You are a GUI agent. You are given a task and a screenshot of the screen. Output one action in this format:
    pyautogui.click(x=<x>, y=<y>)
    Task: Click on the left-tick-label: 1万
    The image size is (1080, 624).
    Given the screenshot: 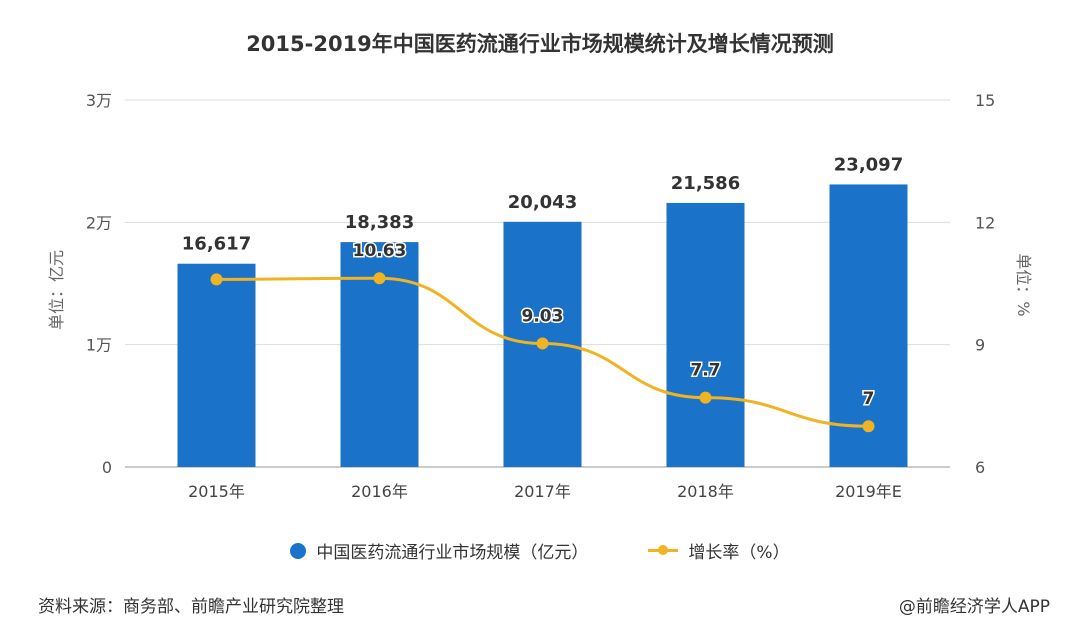 What is the action you would take?
    pyautogui.click(x=99, y=345)
    